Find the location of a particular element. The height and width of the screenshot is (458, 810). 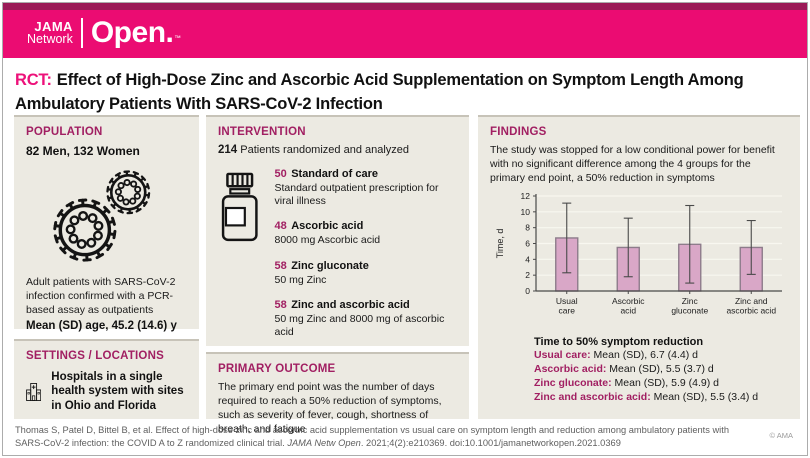

svg-text: Zinc and is located at coordinates (751, 301).